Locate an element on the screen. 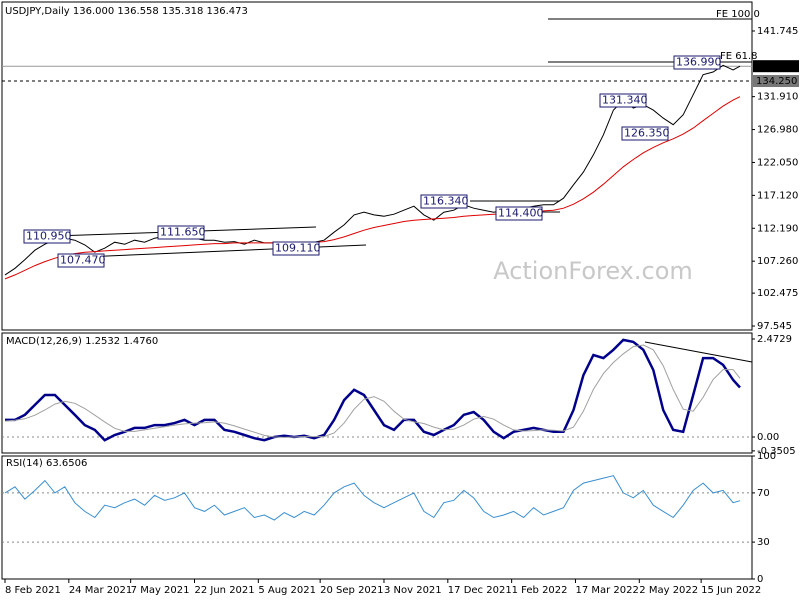  y-tick-label: 70 is located at coordinates (763, 493).